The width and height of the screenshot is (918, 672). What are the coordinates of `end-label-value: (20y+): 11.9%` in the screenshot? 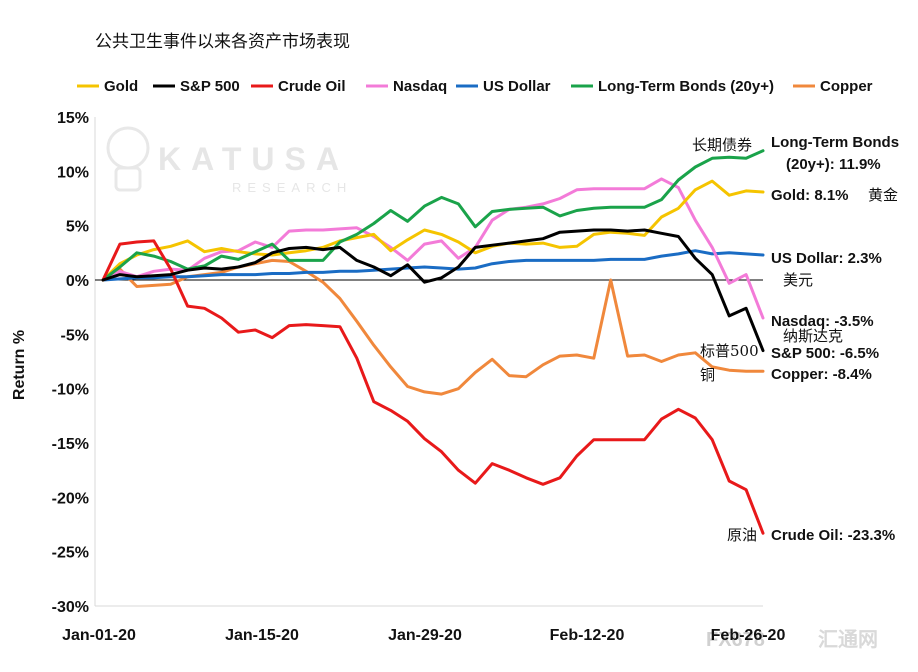 It's located at (833, 164).